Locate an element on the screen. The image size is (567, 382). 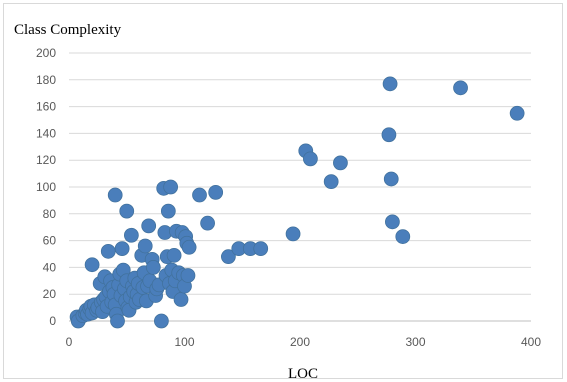
y-axis-ticks: 0 20 40 60 80 100 120 140 160 180 200 is located at coordinates (46, 187).